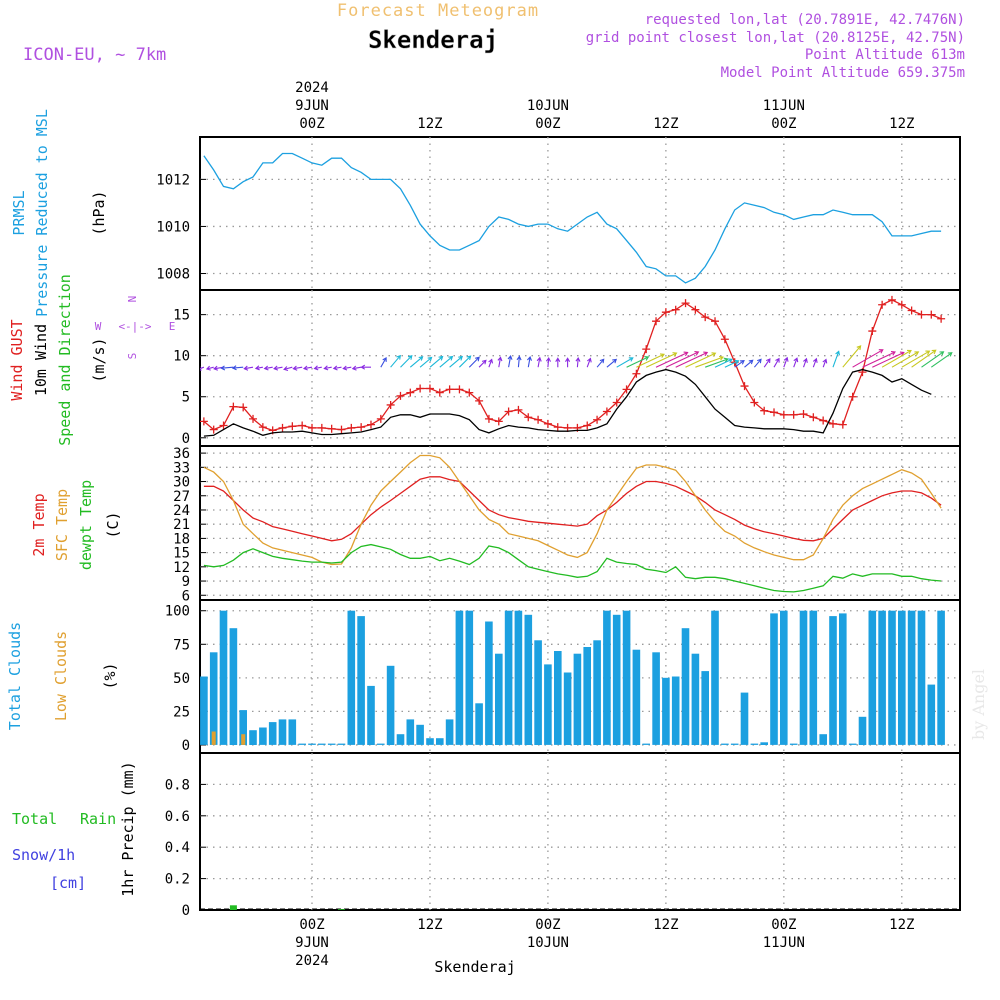  What do you see at coordinates (99, 212) in the screenshot?
I see `y-axis-label: (hPa)` at bounding box center [99, 212].